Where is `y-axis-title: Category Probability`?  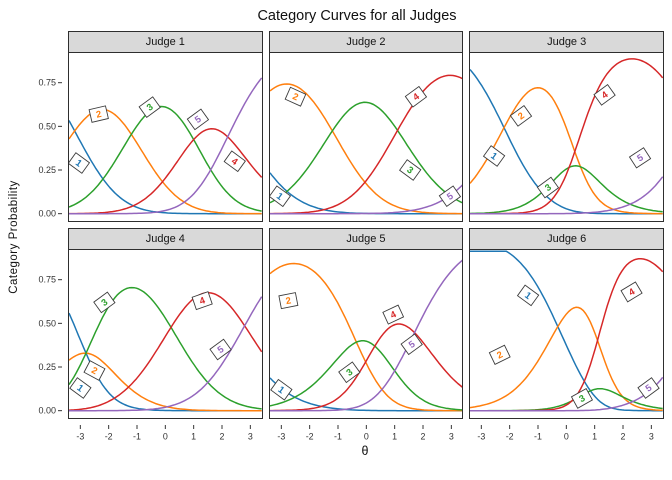 y-axis-title: Category Probability is located at coordinates (14, 237).